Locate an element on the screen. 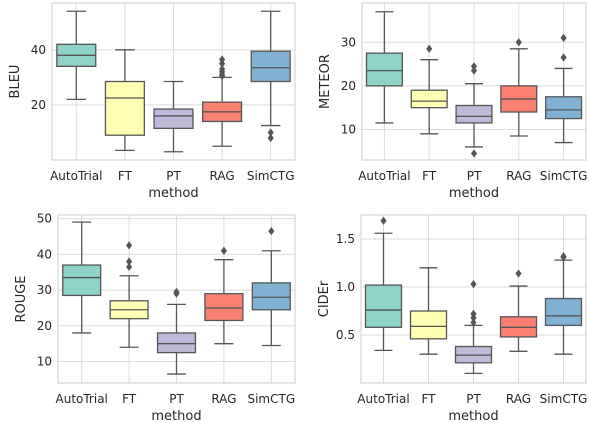 This screenshot has width=589, height=423. y-tick-label: 10 is located at coordinates (44, 362).